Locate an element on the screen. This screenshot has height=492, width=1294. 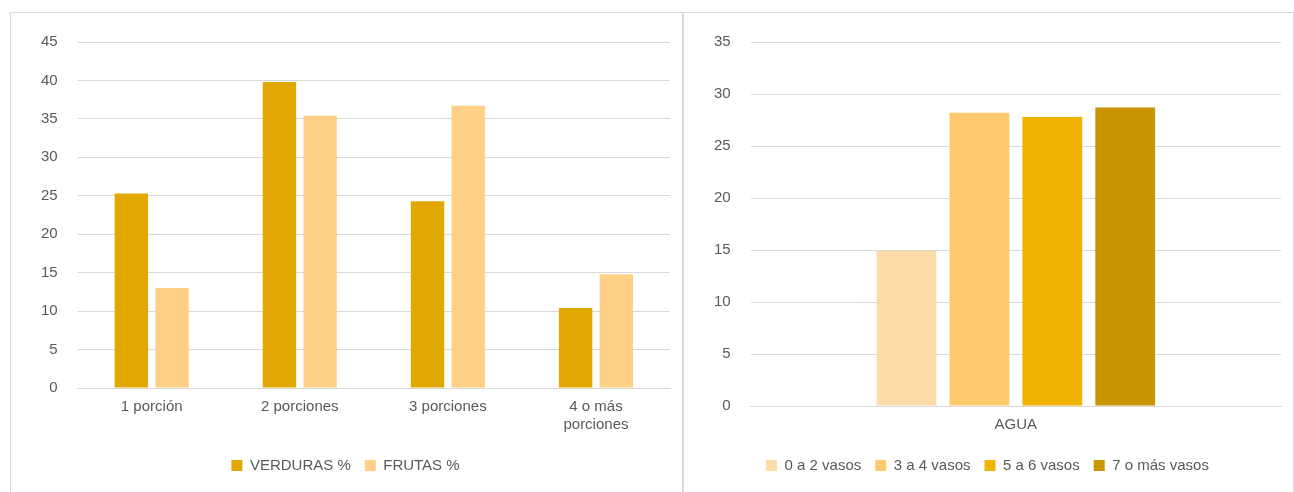
legend-label: 3 a 4 vasos is located at coordinates (932, 464).